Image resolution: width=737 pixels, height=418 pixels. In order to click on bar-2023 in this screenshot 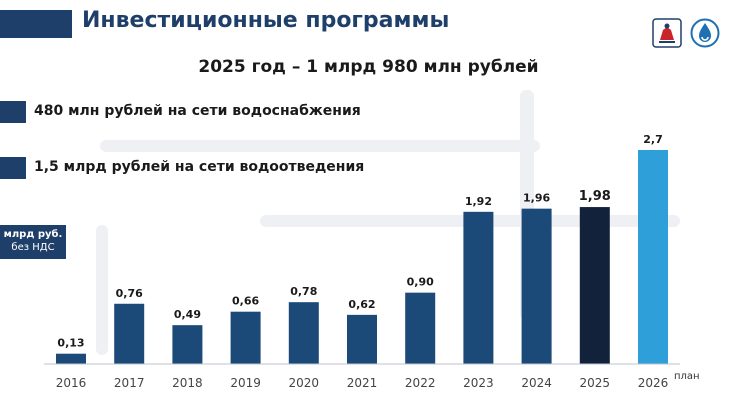, I will do `click(478, 287)`.